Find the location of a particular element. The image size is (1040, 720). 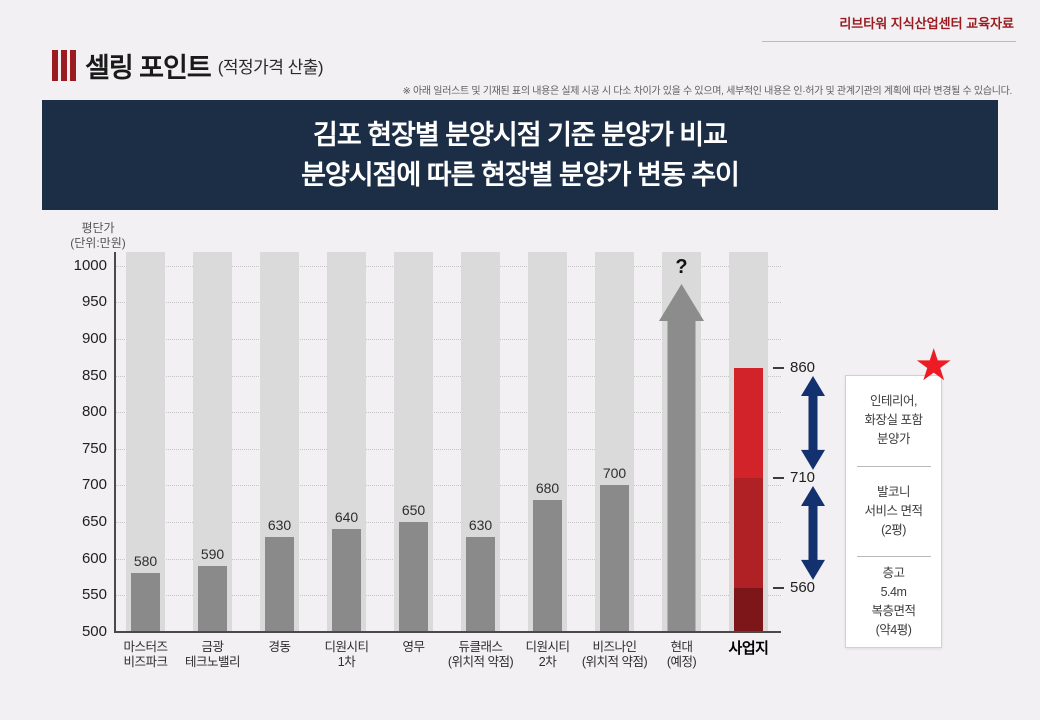

category-label: 비즈나인 (위치적 약점) is located at coordinates (614, 654).